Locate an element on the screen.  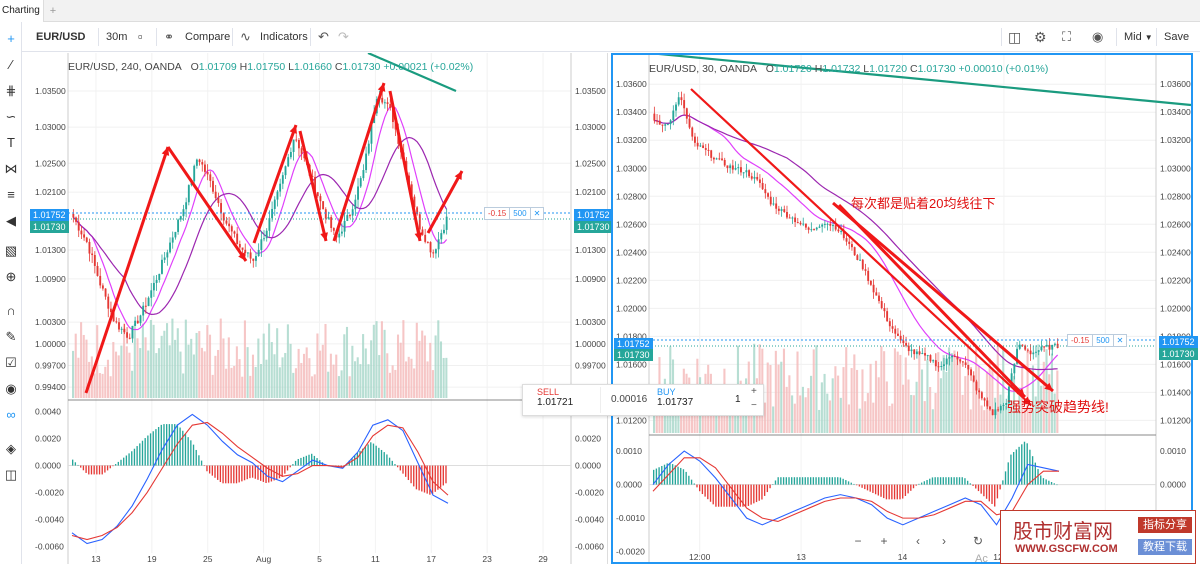
sell-button: SELL 1.01721 is located at coordinates (564, 400).